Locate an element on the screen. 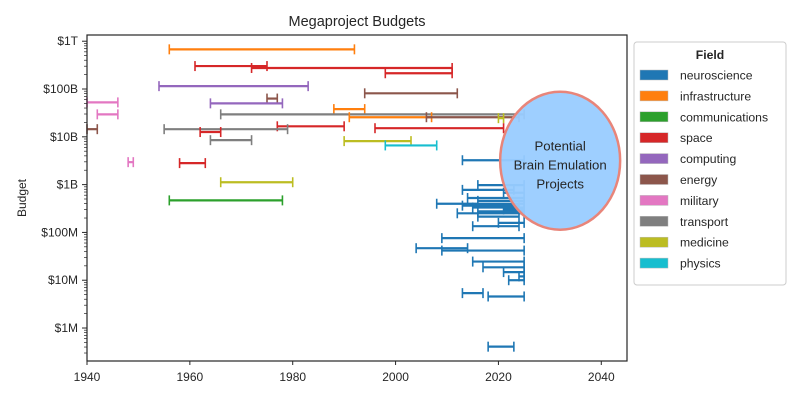 This screenshot has width=800, height=405. legend-item-computing: computing is located at coordinates (687, 159).